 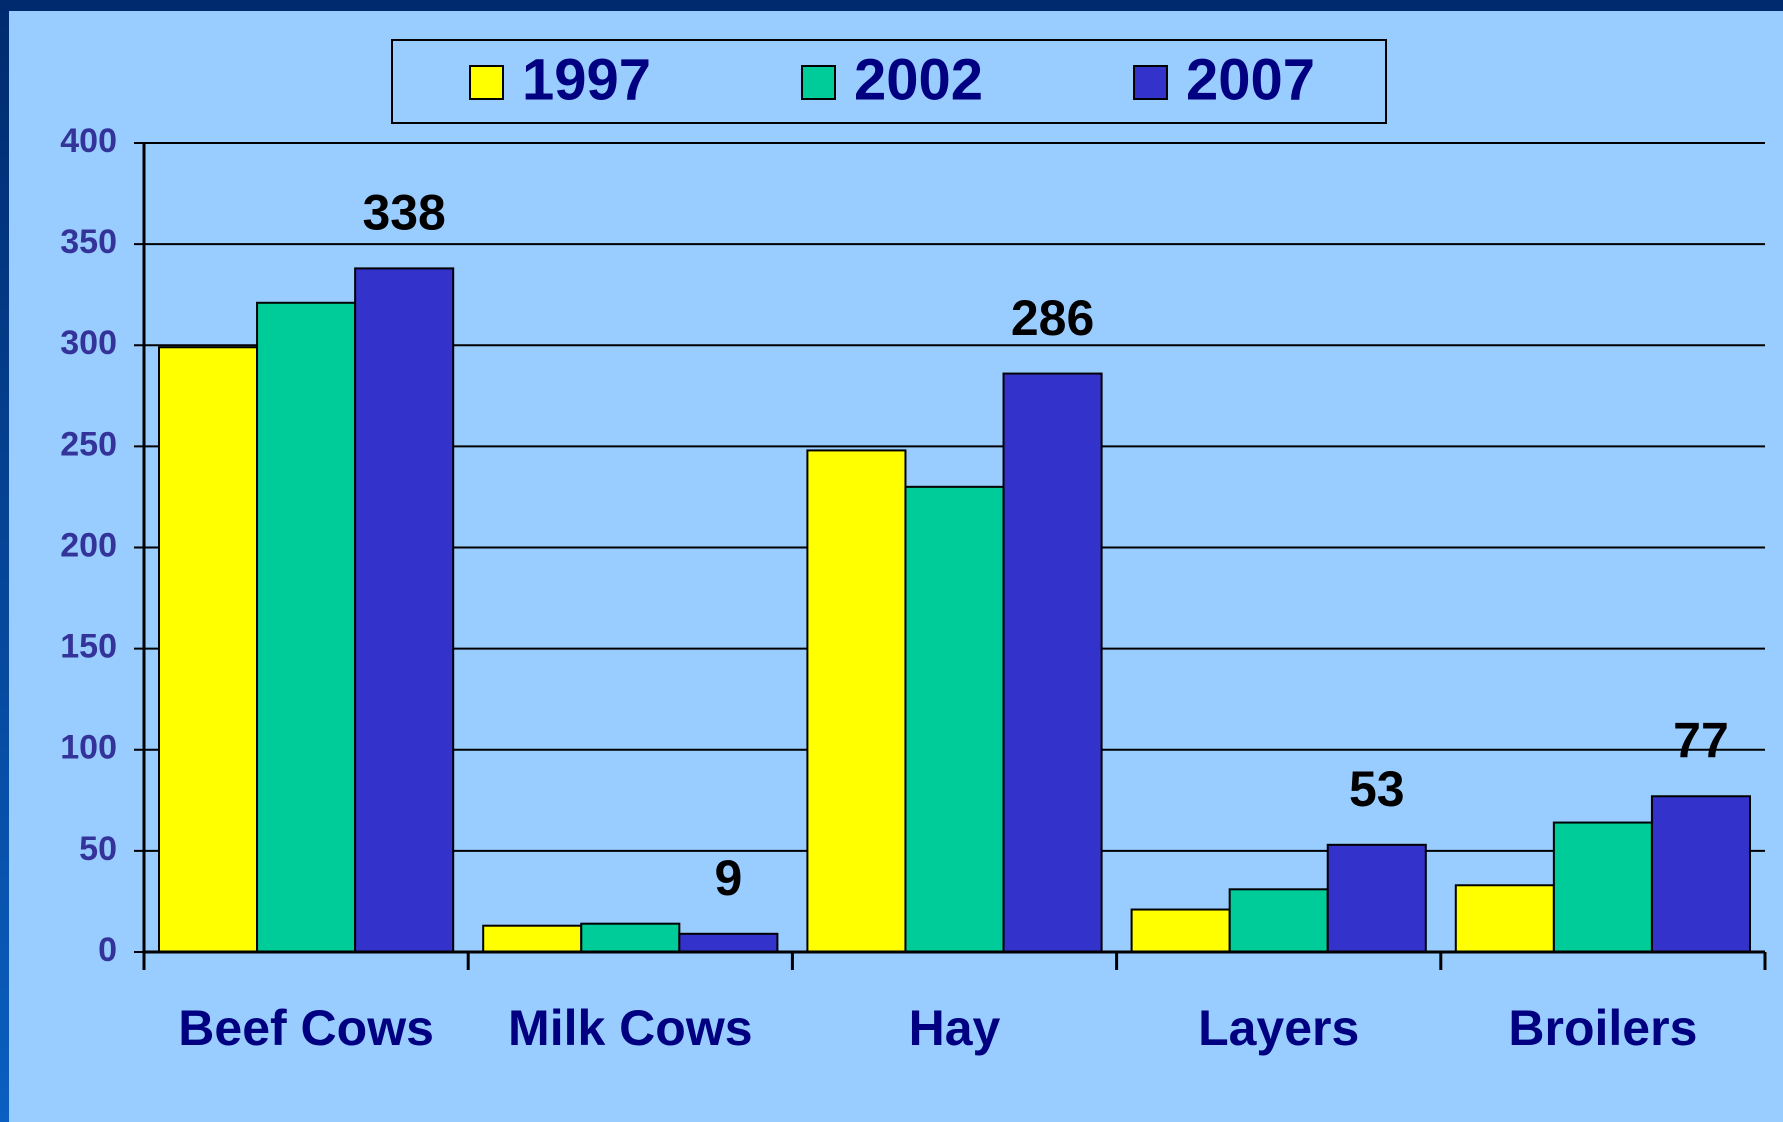 I want to click on y-tick-label: 400, so click(x=88, y=141).